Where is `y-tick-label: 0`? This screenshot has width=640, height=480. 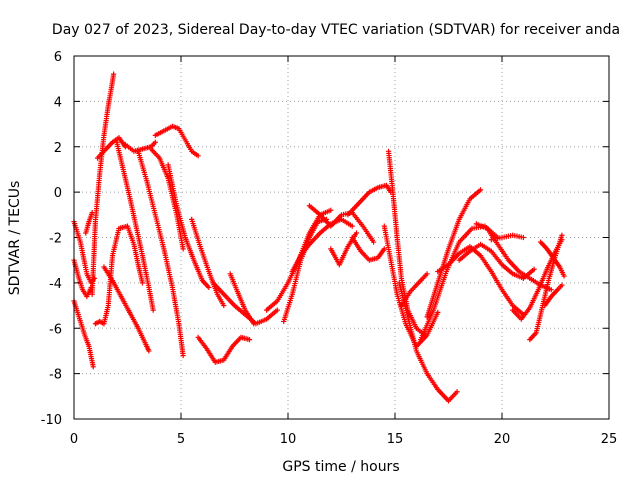 y-tick-label: 0 is located at coordinates (58, 193).